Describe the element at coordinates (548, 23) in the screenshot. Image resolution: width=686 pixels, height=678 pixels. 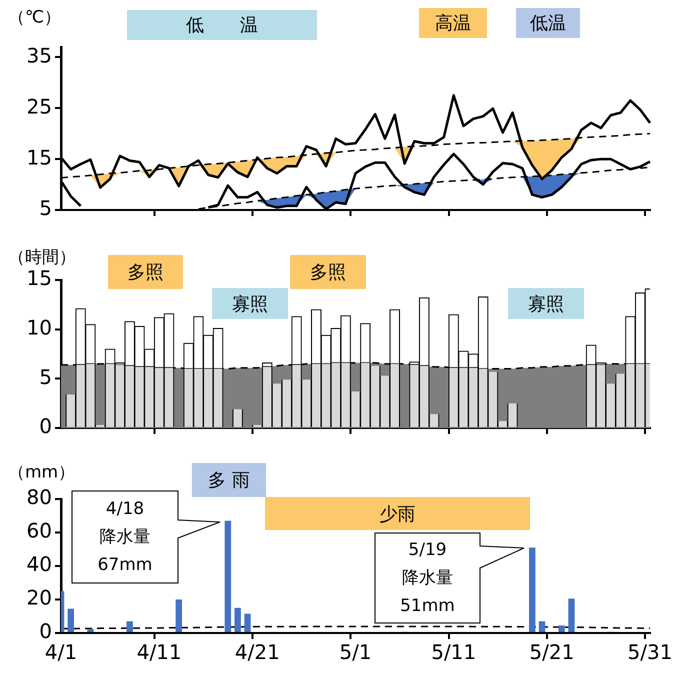
I see `label-box: 低温` at that location.